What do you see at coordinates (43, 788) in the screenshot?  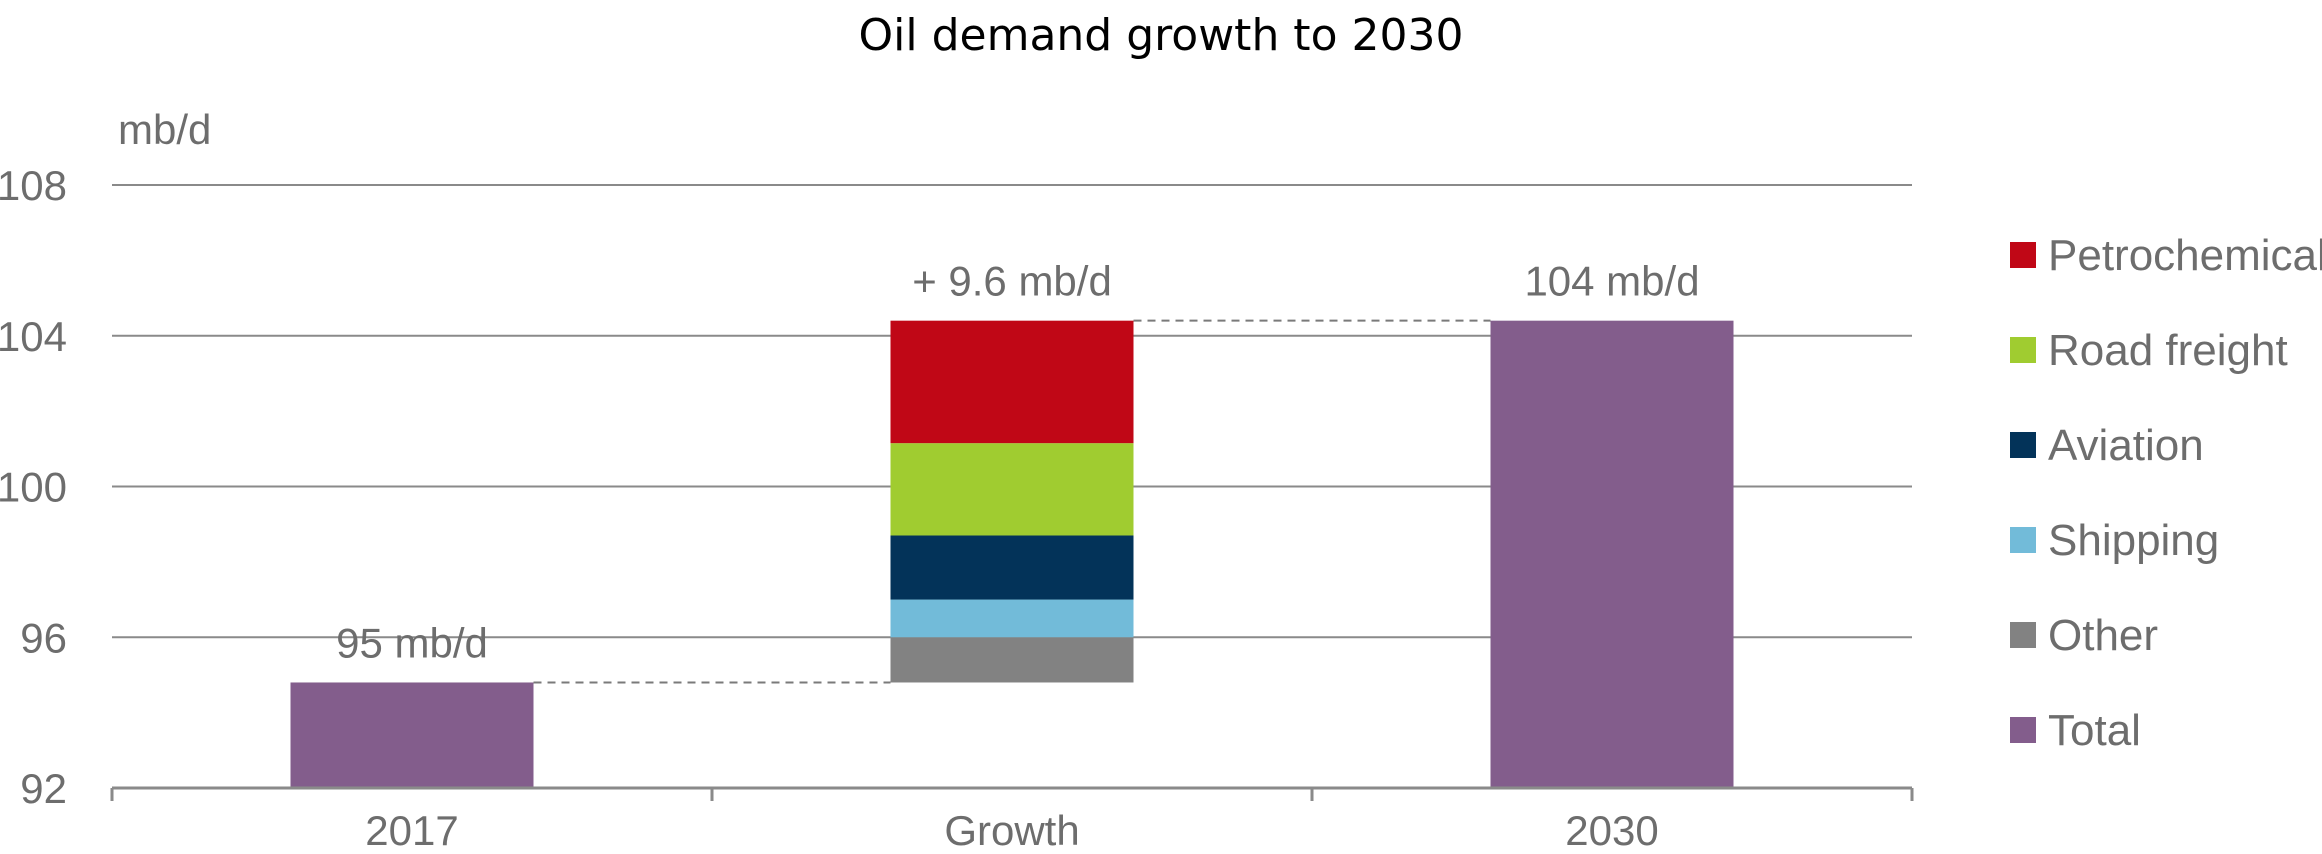 I see `y-tick-label: 92` at bounding box center [43, 788].